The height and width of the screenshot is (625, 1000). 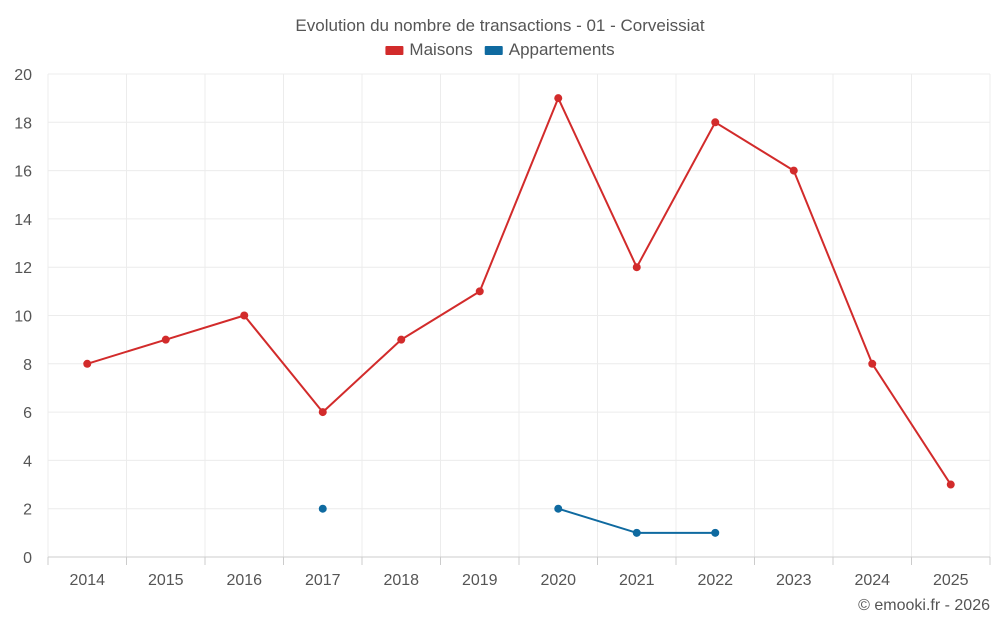 I want to click on data-point-maisons-2017, so click(x=322, y=412).